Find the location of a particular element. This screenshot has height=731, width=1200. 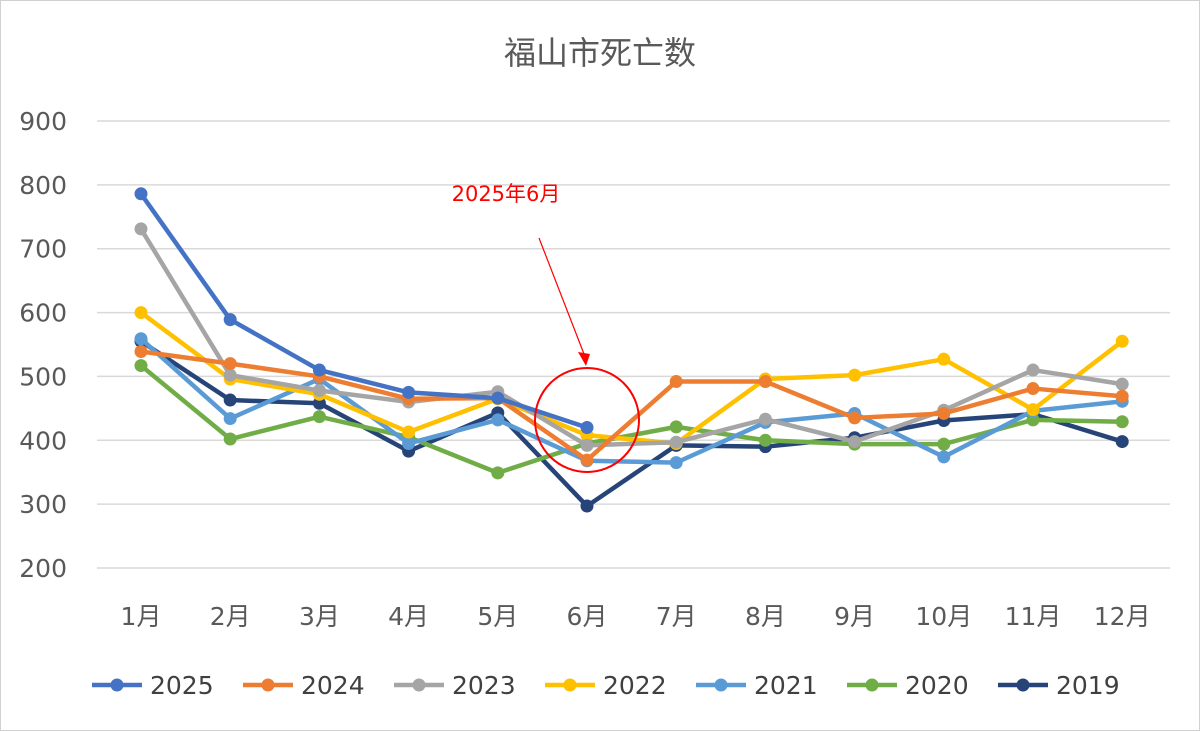

series-2024 is located at coordinates (631, 406).